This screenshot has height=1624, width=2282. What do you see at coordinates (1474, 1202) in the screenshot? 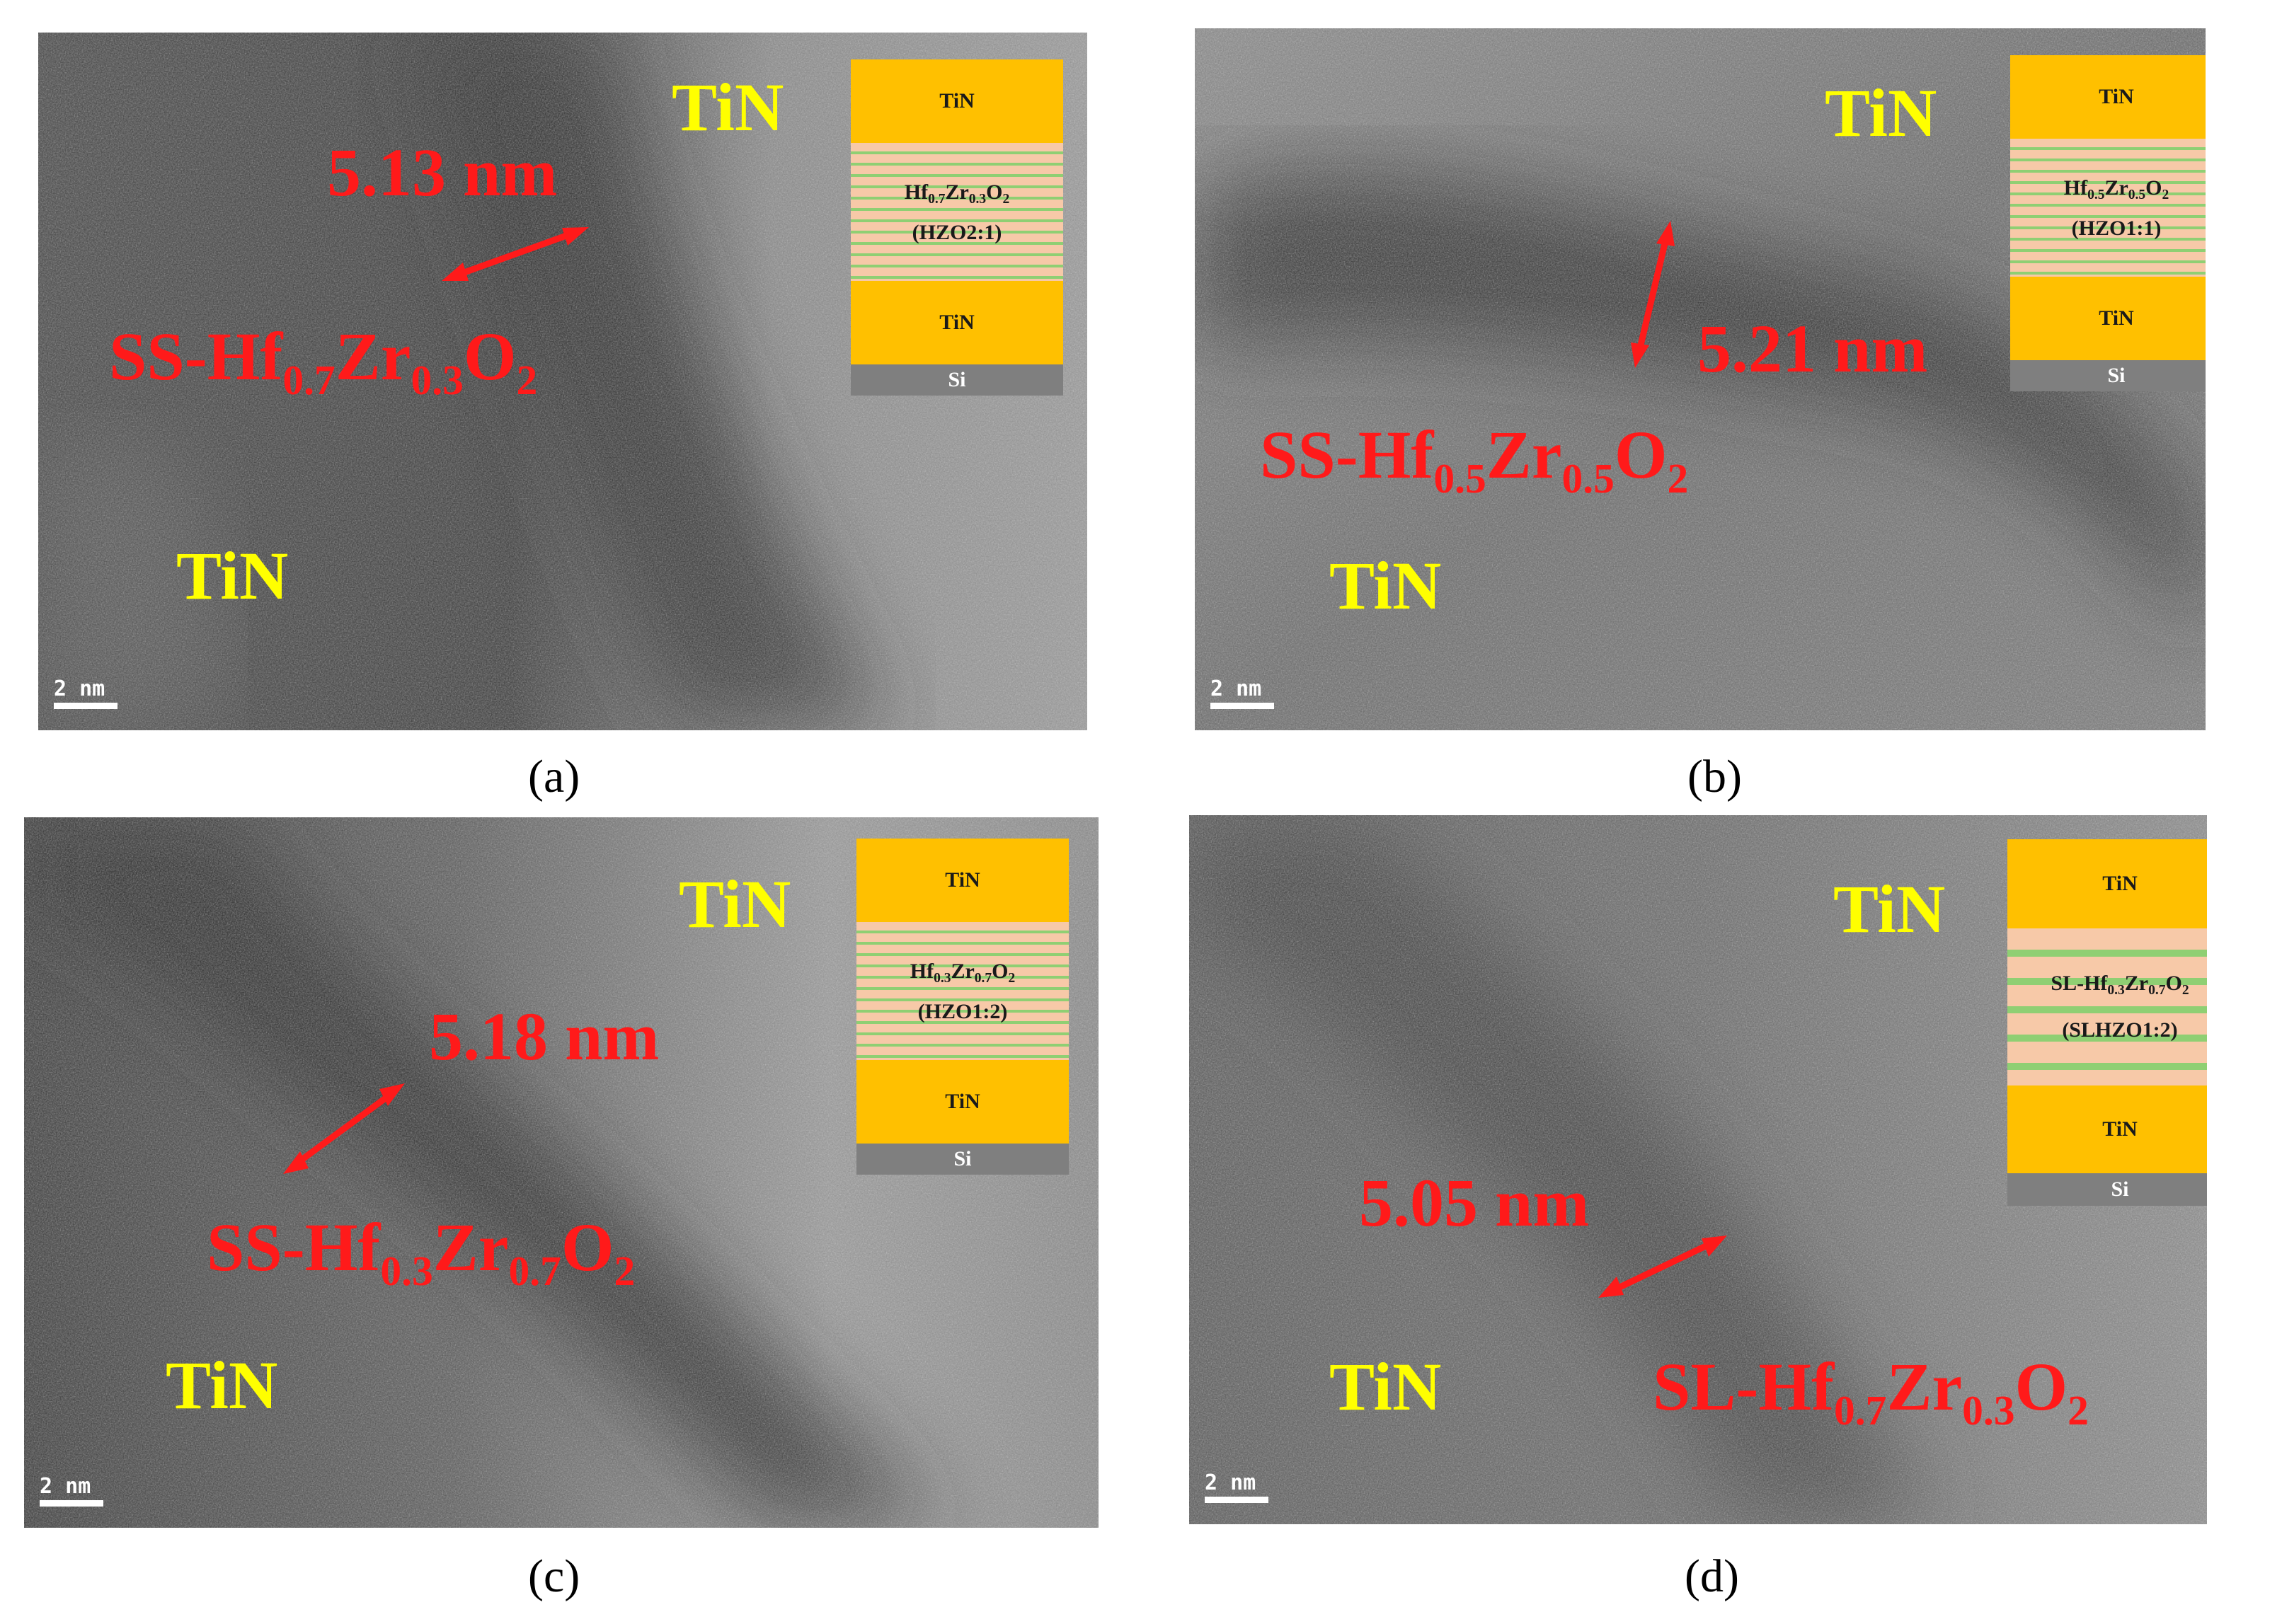
I see `thickness-label: 5.05 nm` at bounding box center [1474, 1202].